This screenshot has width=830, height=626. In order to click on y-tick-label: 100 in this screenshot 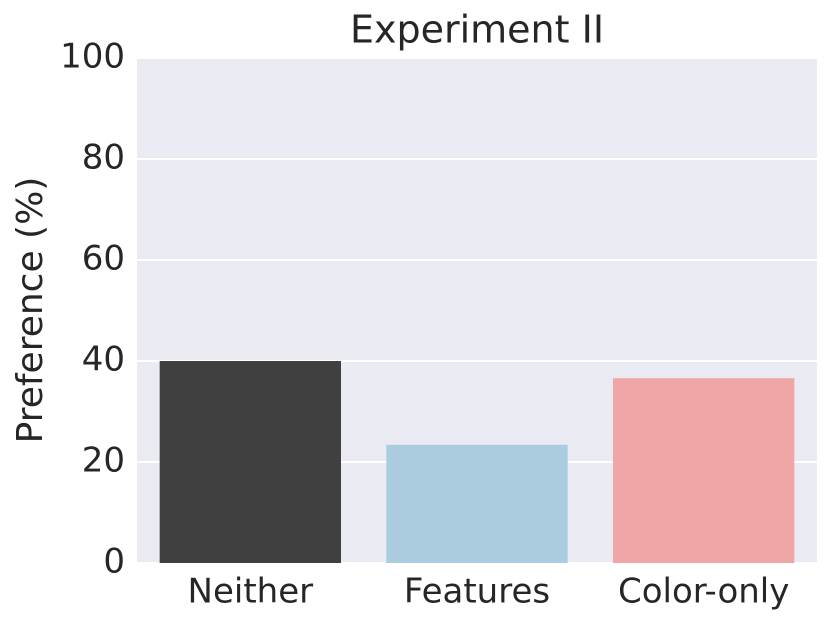, I will do `click(92, 57)`.